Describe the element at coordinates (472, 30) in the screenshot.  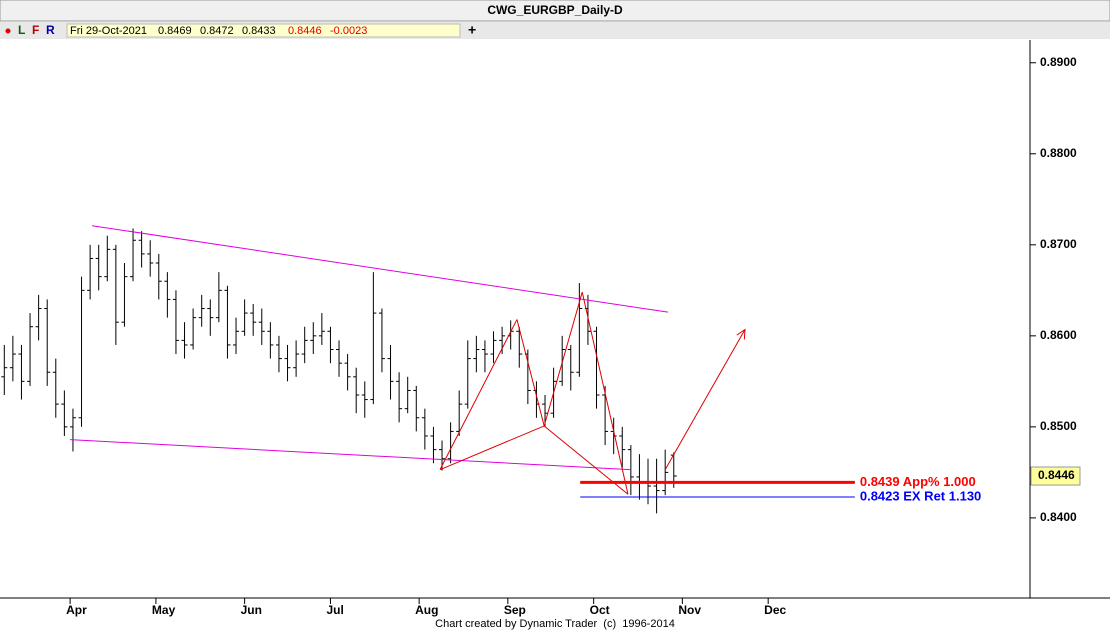
I see `add-button: +` at that location.